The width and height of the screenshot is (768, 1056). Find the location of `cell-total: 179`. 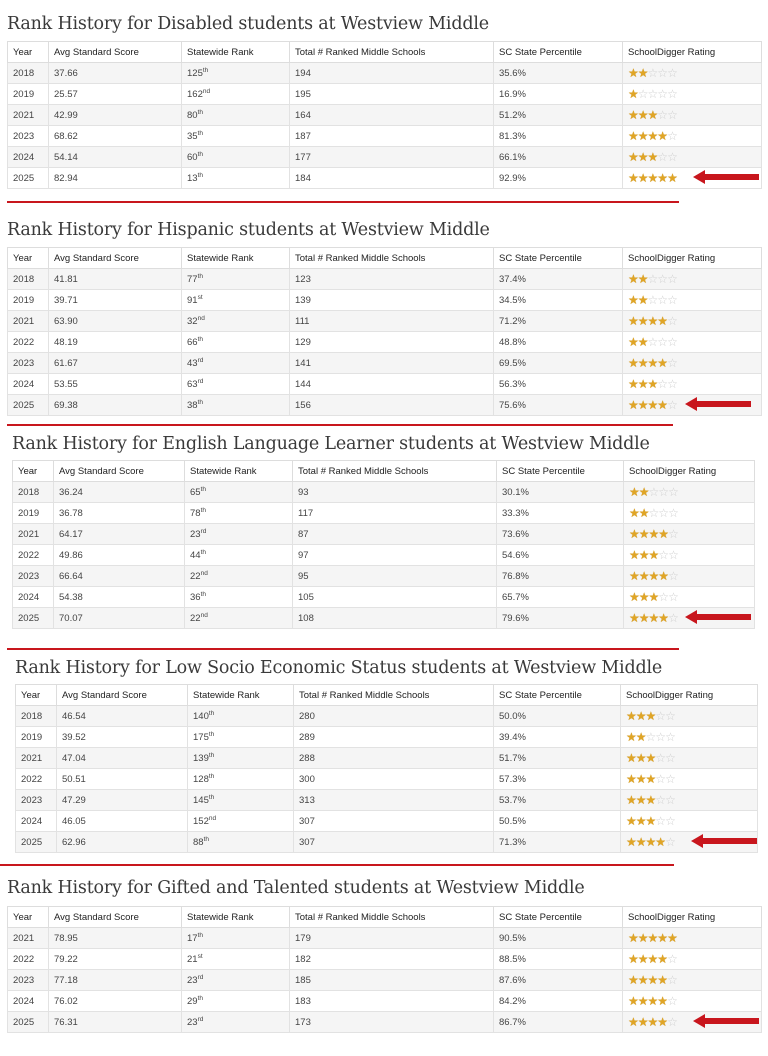

cell-total: 179 is located at coordinates (391, 938).